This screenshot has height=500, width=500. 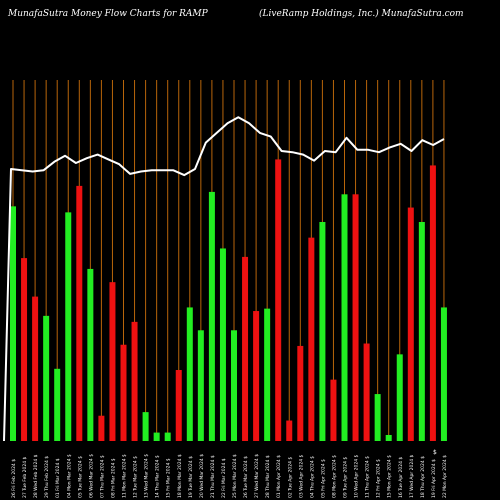 What do you see at coordinates (14, 478) in the screenshot?
I see `x-tick-label: 26 Fri Feb 2024 $` at bounding box center [14, 478].